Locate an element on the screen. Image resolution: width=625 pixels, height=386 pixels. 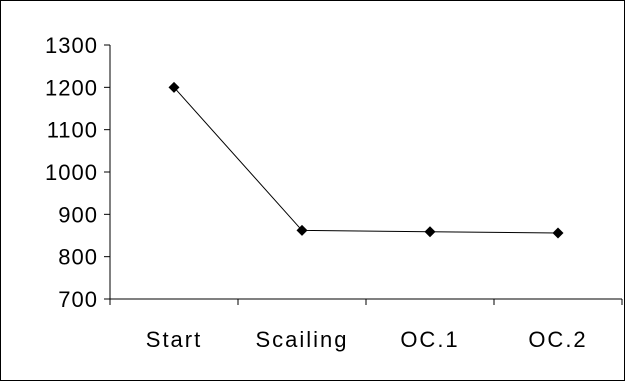
y-axis: 700 800 900 1000 1100 1200 1300 is located at coordinates (78, 172).